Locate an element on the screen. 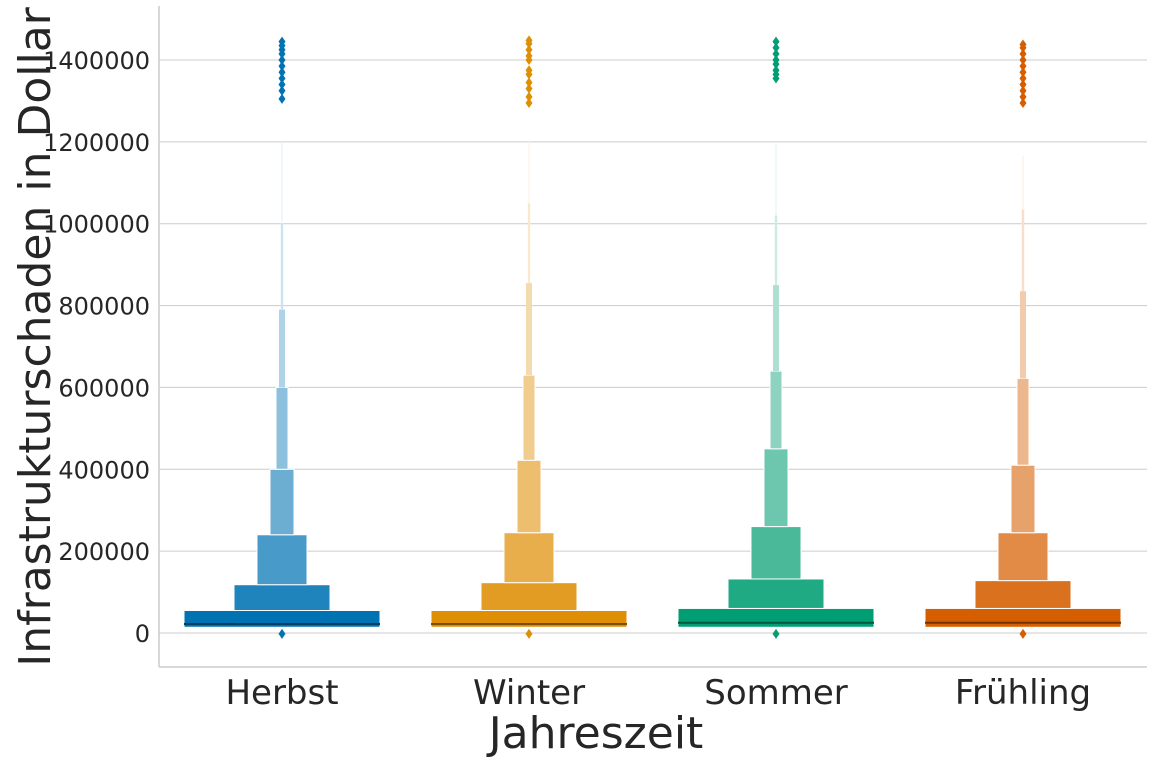 The image size is (1153, 762). x-axis-title: Jahreszeit is located at coordinates (595, 733).